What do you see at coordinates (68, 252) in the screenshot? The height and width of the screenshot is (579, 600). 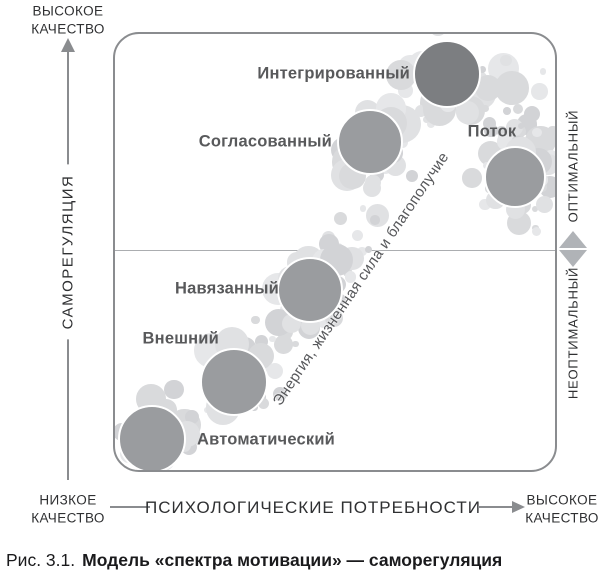 I see `y-axis-label: САМОРЕГУЛЯЦИЯ` at bounding box center [68, 252].